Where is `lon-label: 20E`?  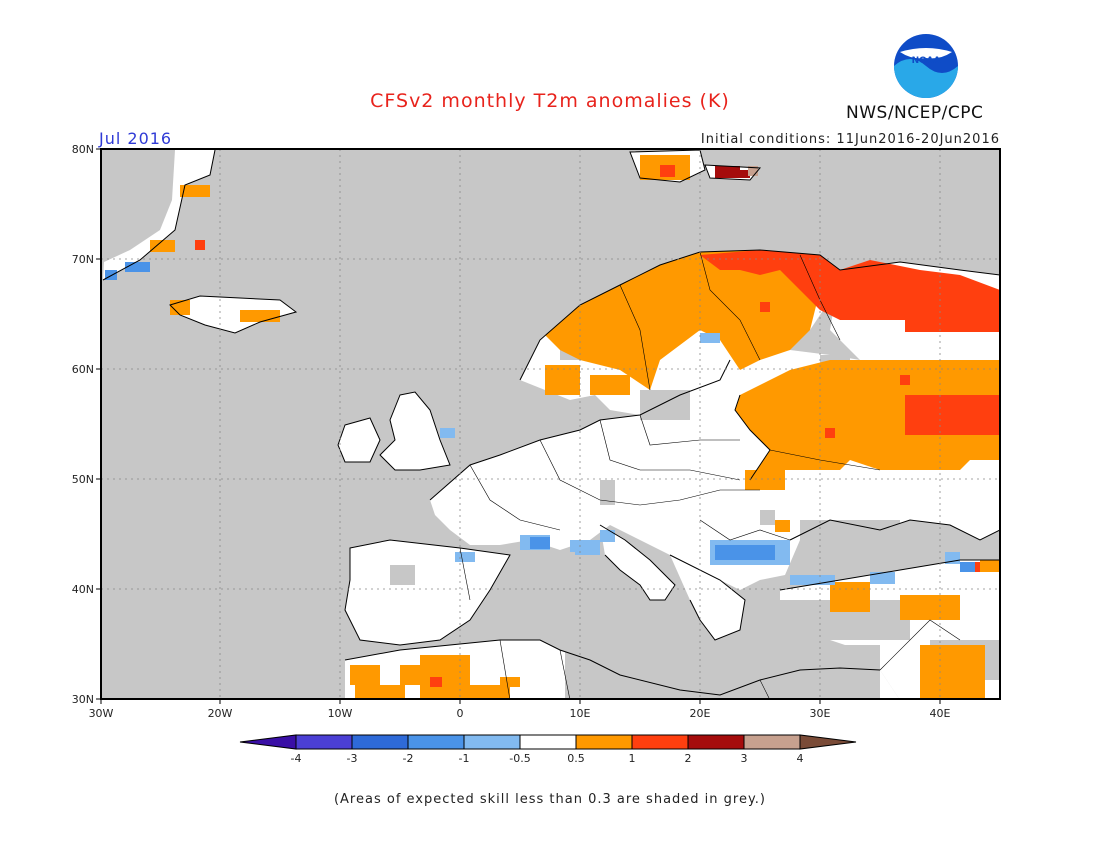 lon-label: 20E is located at coordinates (700, 713).